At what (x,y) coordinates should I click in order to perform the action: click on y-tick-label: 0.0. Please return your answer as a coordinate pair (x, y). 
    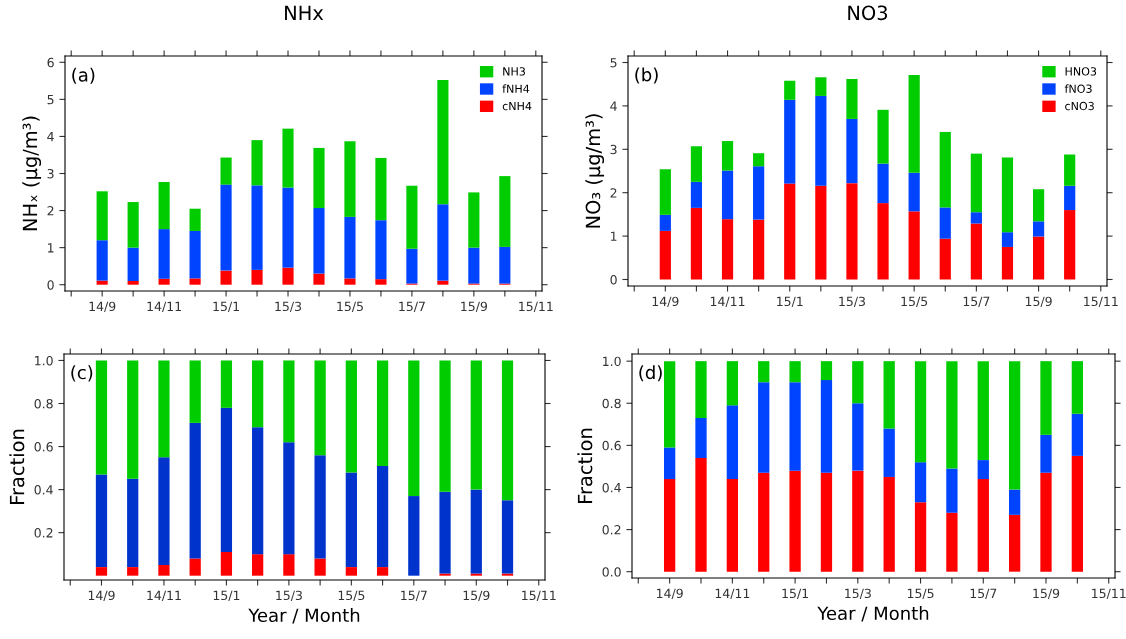
    Looking at the image, I should click on (611, 572).